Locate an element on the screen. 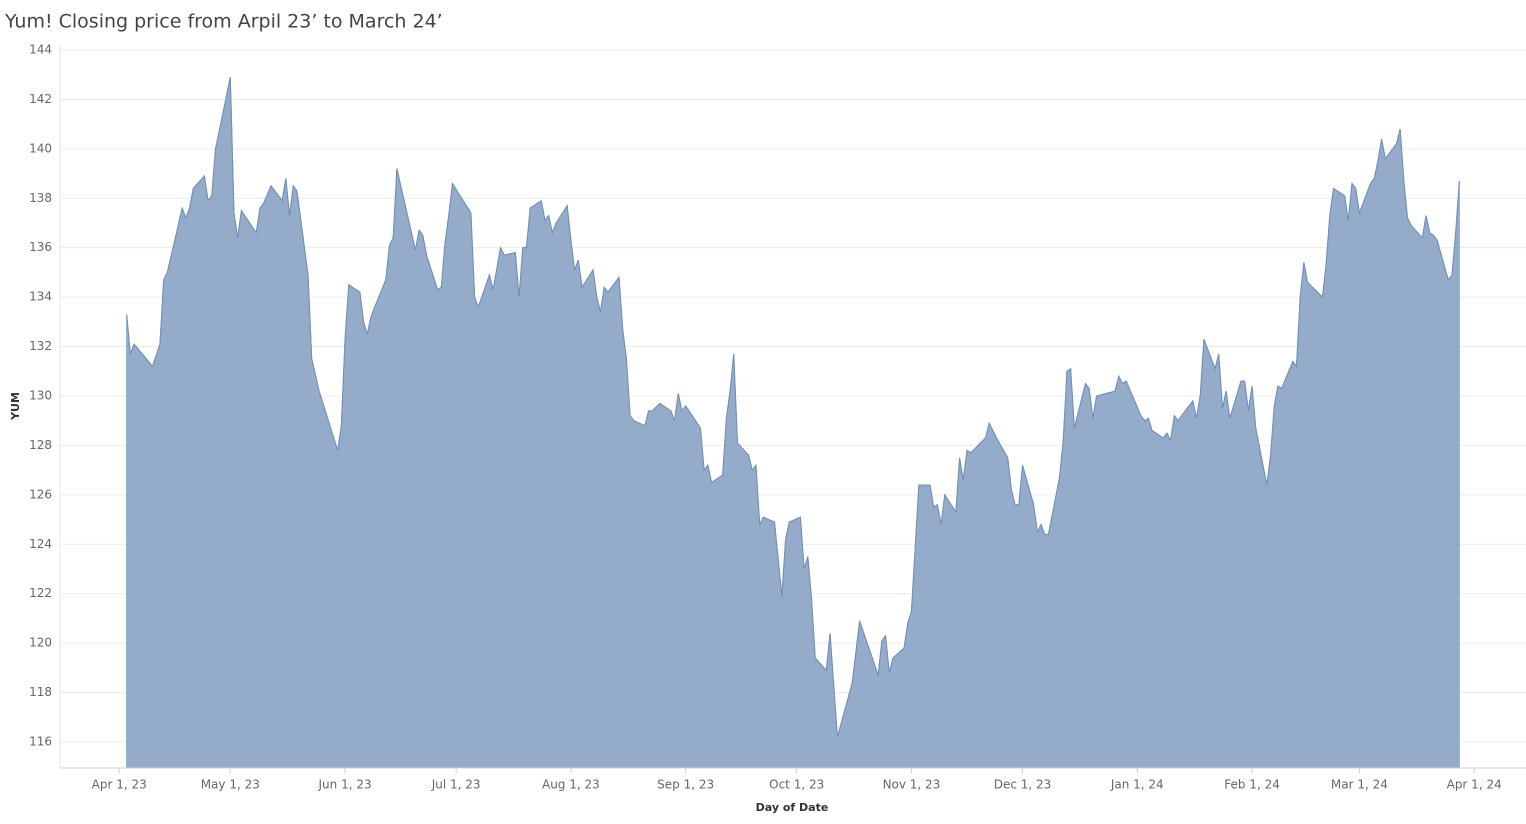  x-tick-label: Sep 1, 23 is located at coordinates (685, 785).